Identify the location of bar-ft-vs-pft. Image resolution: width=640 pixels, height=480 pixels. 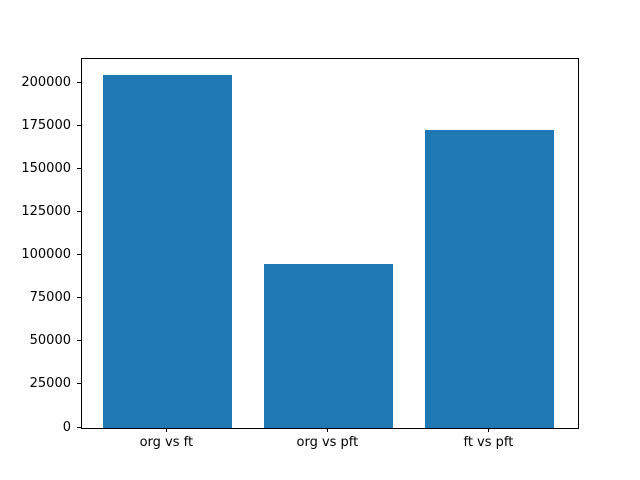
(489, 278).